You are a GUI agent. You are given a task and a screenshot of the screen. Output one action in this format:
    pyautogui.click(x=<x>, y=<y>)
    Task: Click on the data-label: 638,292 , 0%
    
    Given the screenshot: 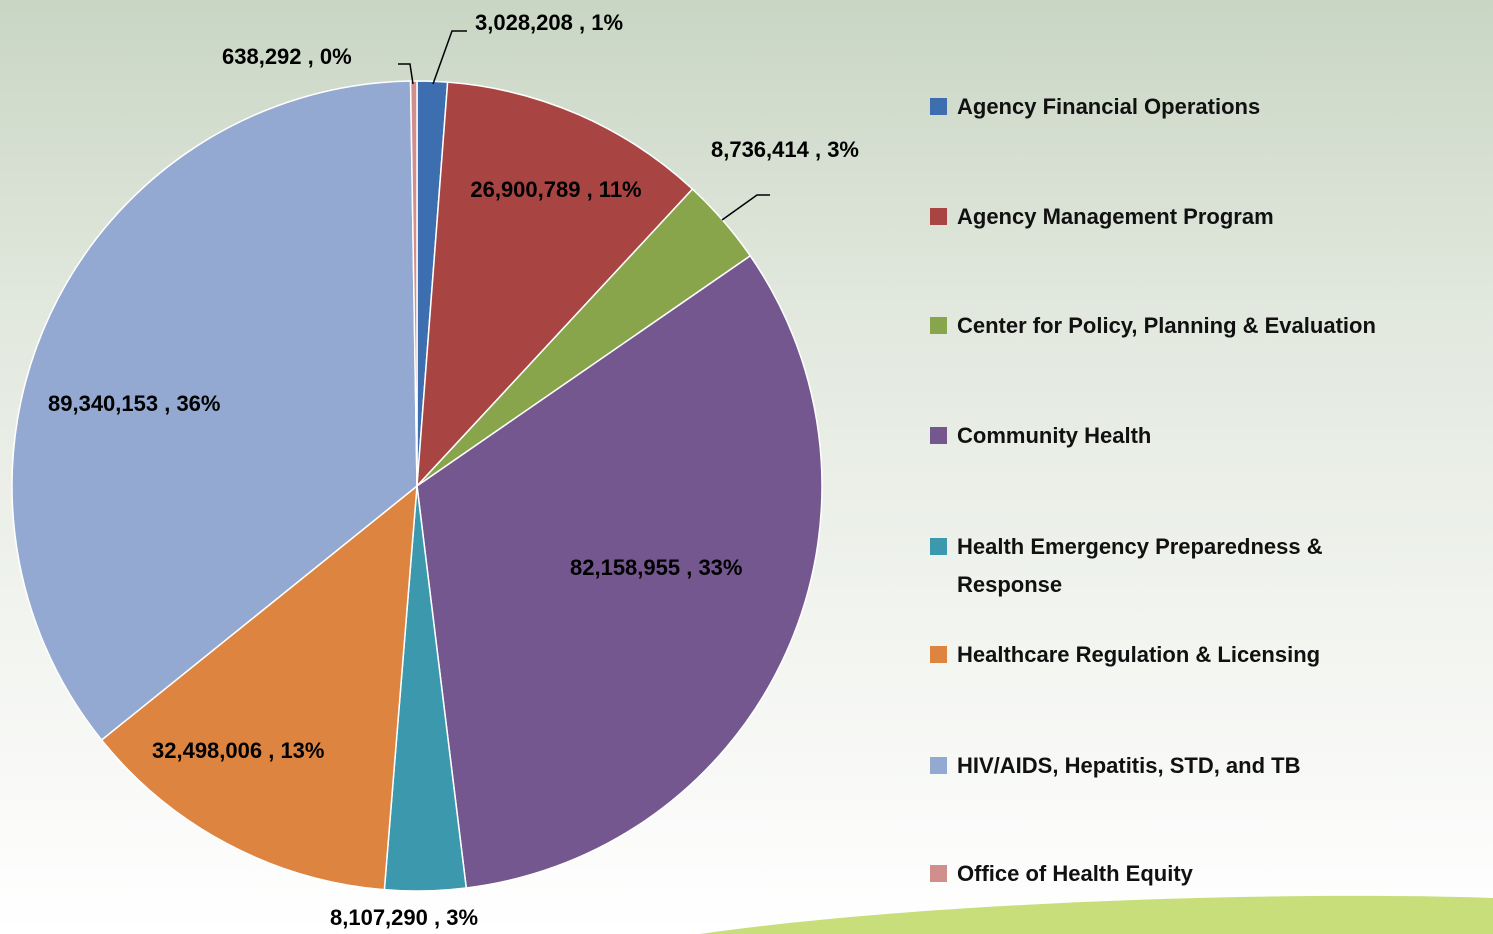 What is the action you would take?
    pyautogui.click(x=287, y=56)
    